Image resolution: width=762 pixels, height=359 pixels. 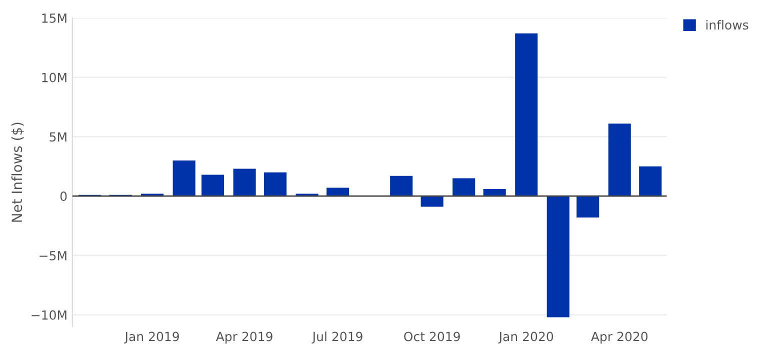 What do you see at coordinates (49, 315) in the screenshot?
I see `y-tick-label: −10M` at bounding box center [49, 315].